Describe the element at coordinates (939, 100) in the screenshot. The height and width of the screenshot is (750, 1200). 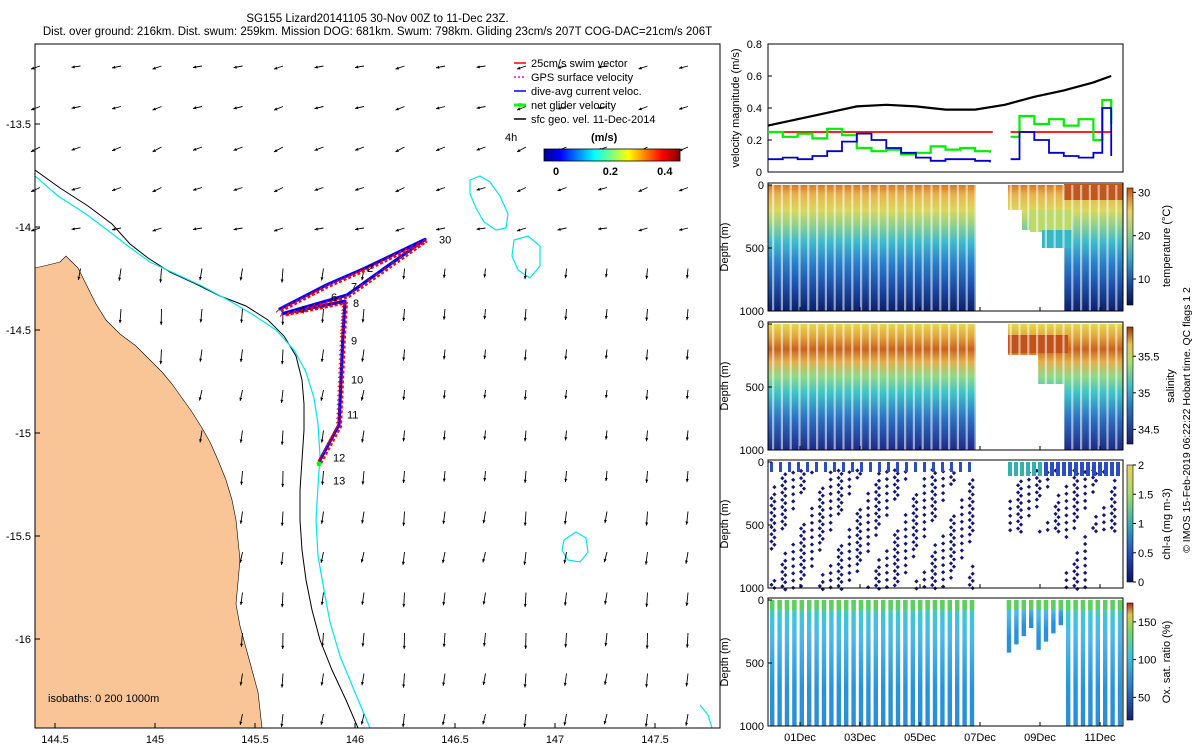
I see `velocity-series` at that location.